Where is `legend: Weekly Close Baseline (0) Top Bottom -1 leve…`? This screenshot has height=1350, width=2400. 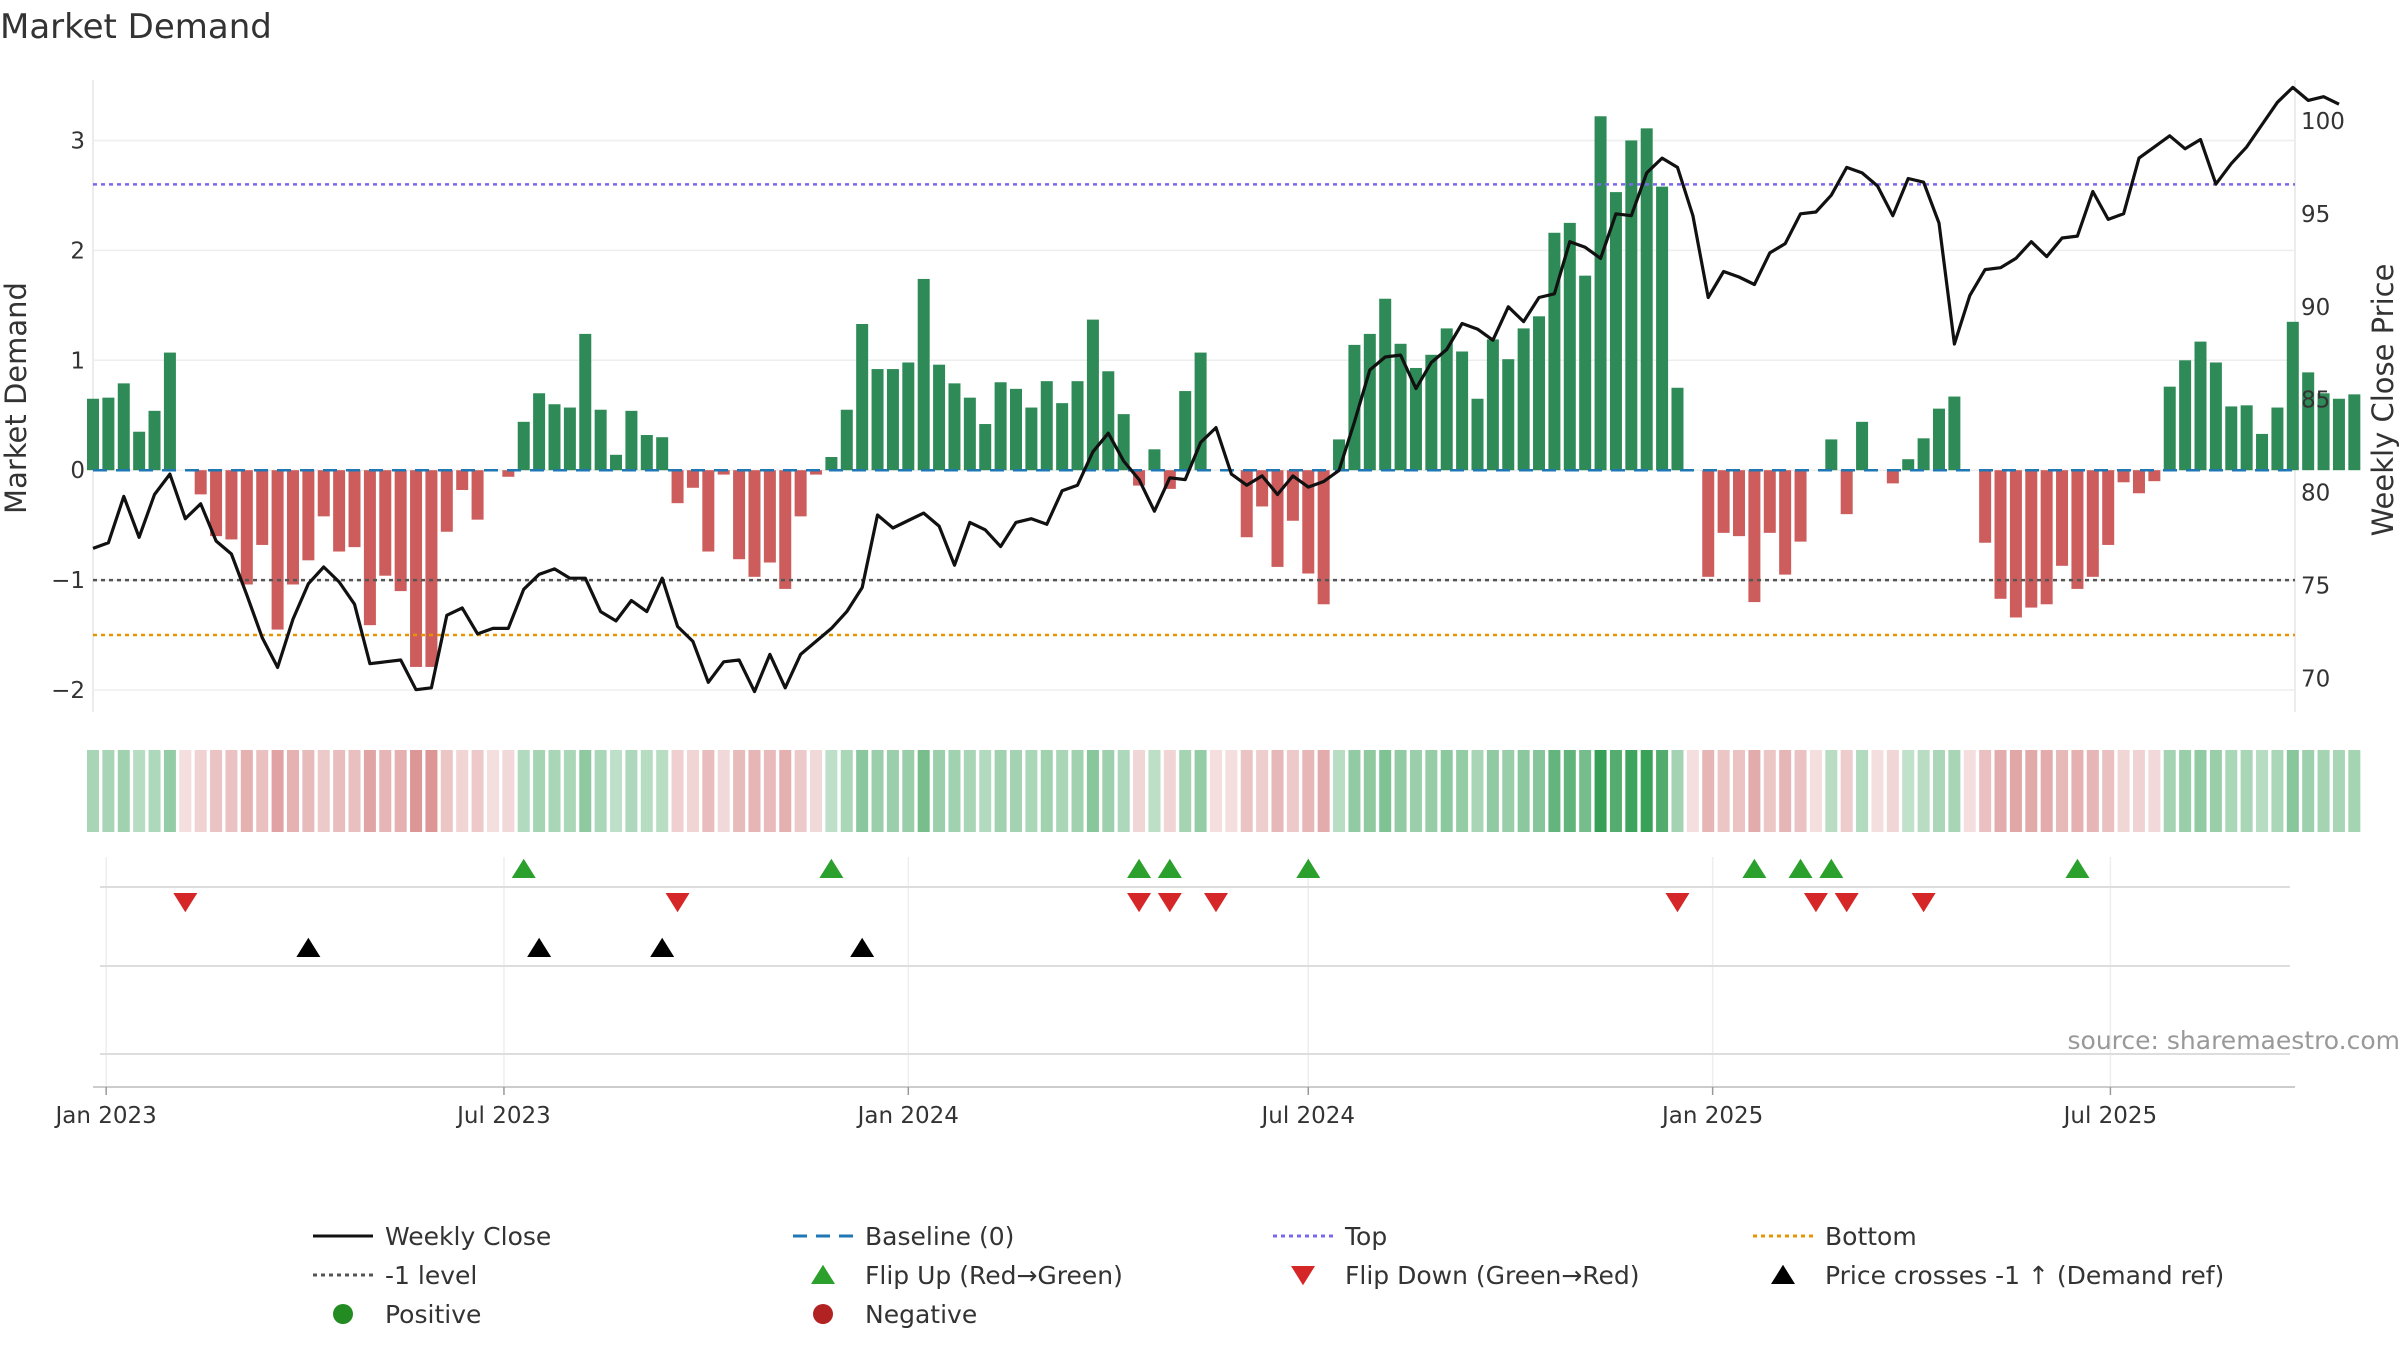
legend: Weekly Close Baseline (0) Top Bottom -1 leve… is located at coordinates (1268, 1275).